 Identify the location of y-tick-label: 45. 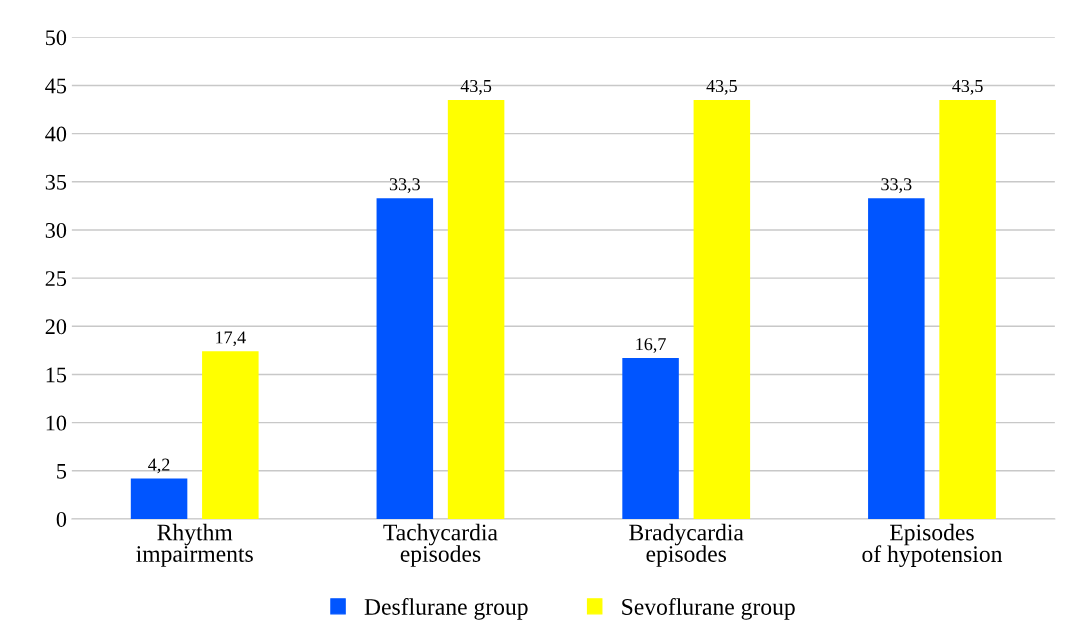
(56, 86).